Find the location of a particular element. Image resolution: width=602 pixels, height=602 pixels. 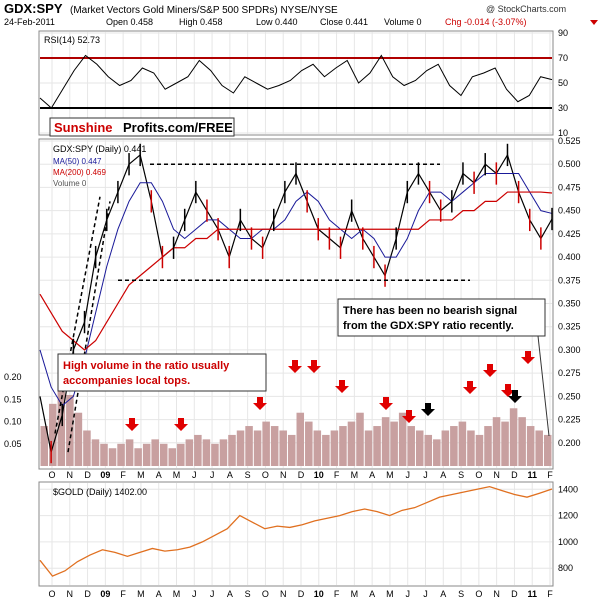

gold-series is located at coordinates (296, 531).